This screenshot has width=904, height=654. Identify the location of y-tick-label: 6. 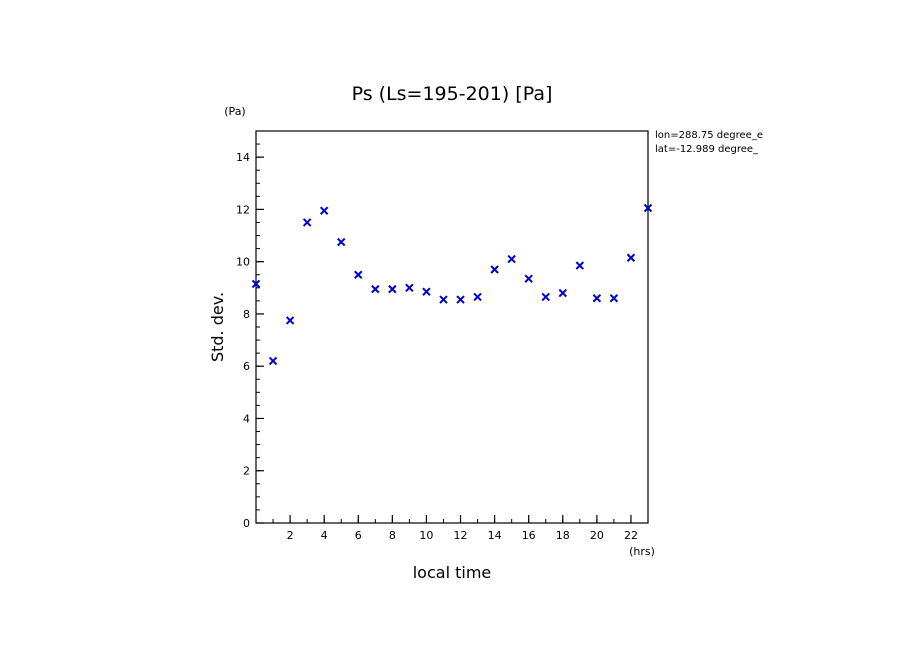
(246, 366).